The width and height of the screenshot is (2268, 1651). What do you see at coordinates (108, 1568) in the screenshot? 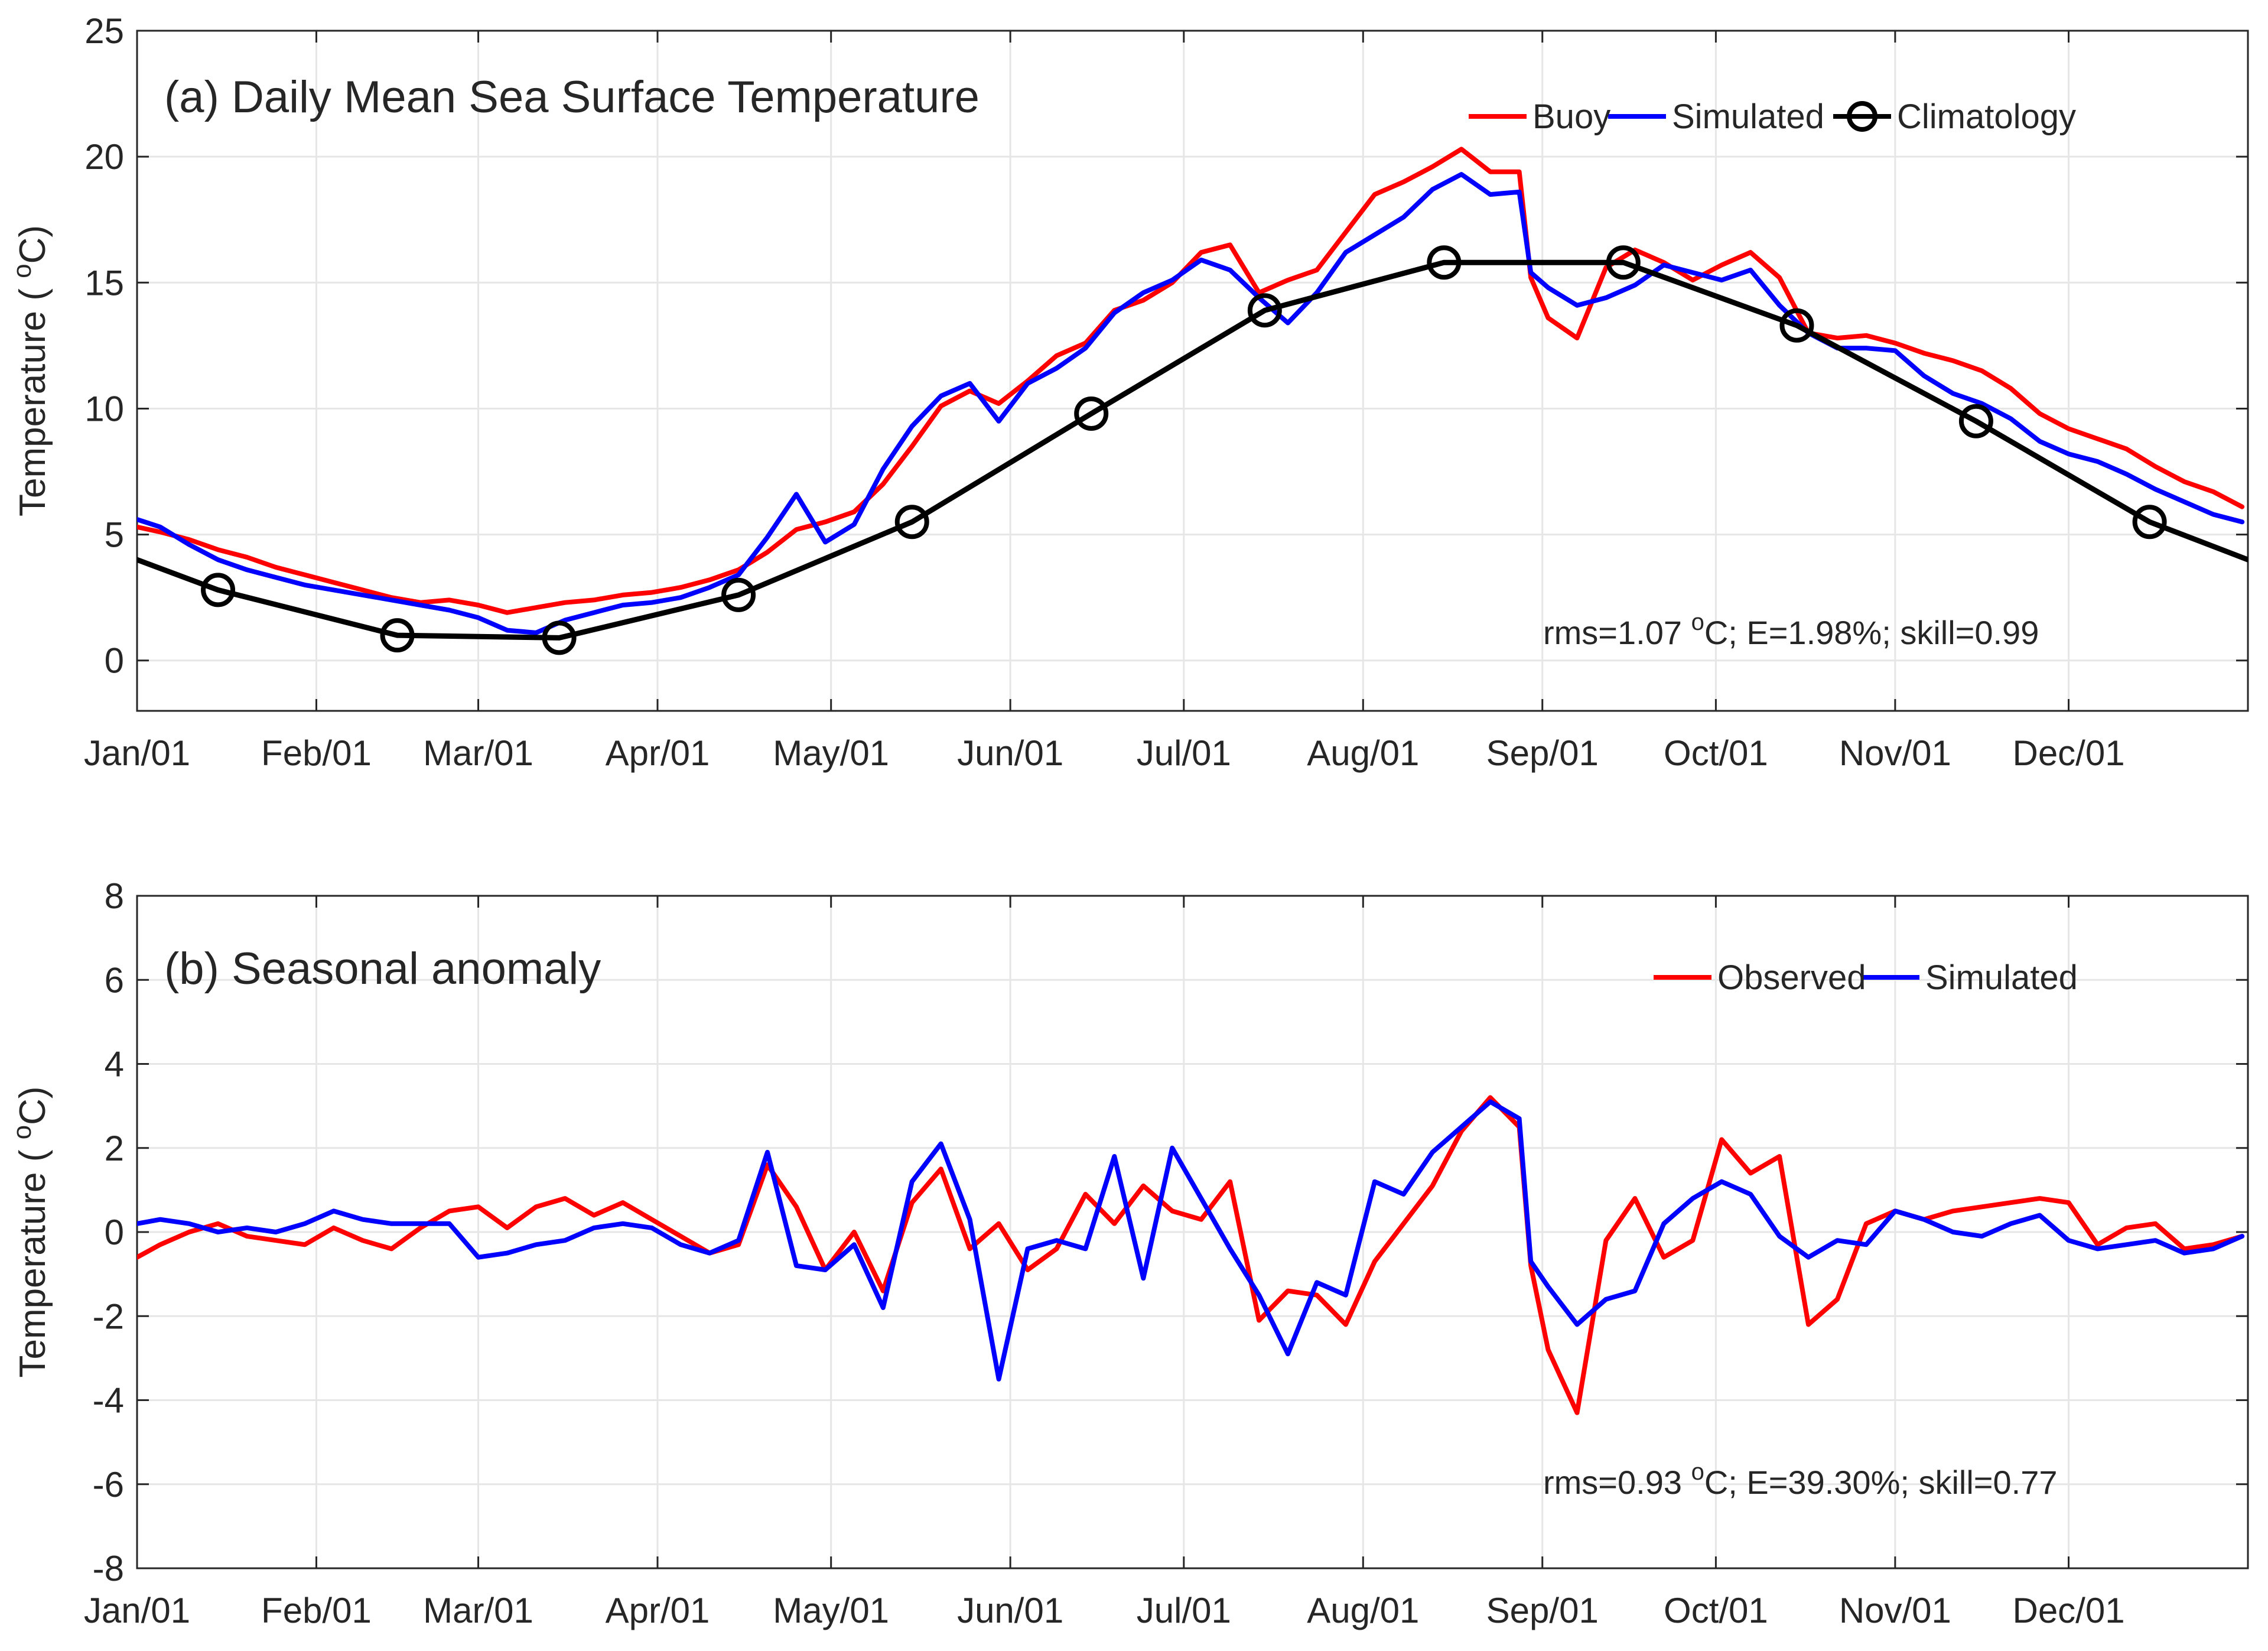
I see `y-tick-label: -8` at bounding box center [108, 1568].